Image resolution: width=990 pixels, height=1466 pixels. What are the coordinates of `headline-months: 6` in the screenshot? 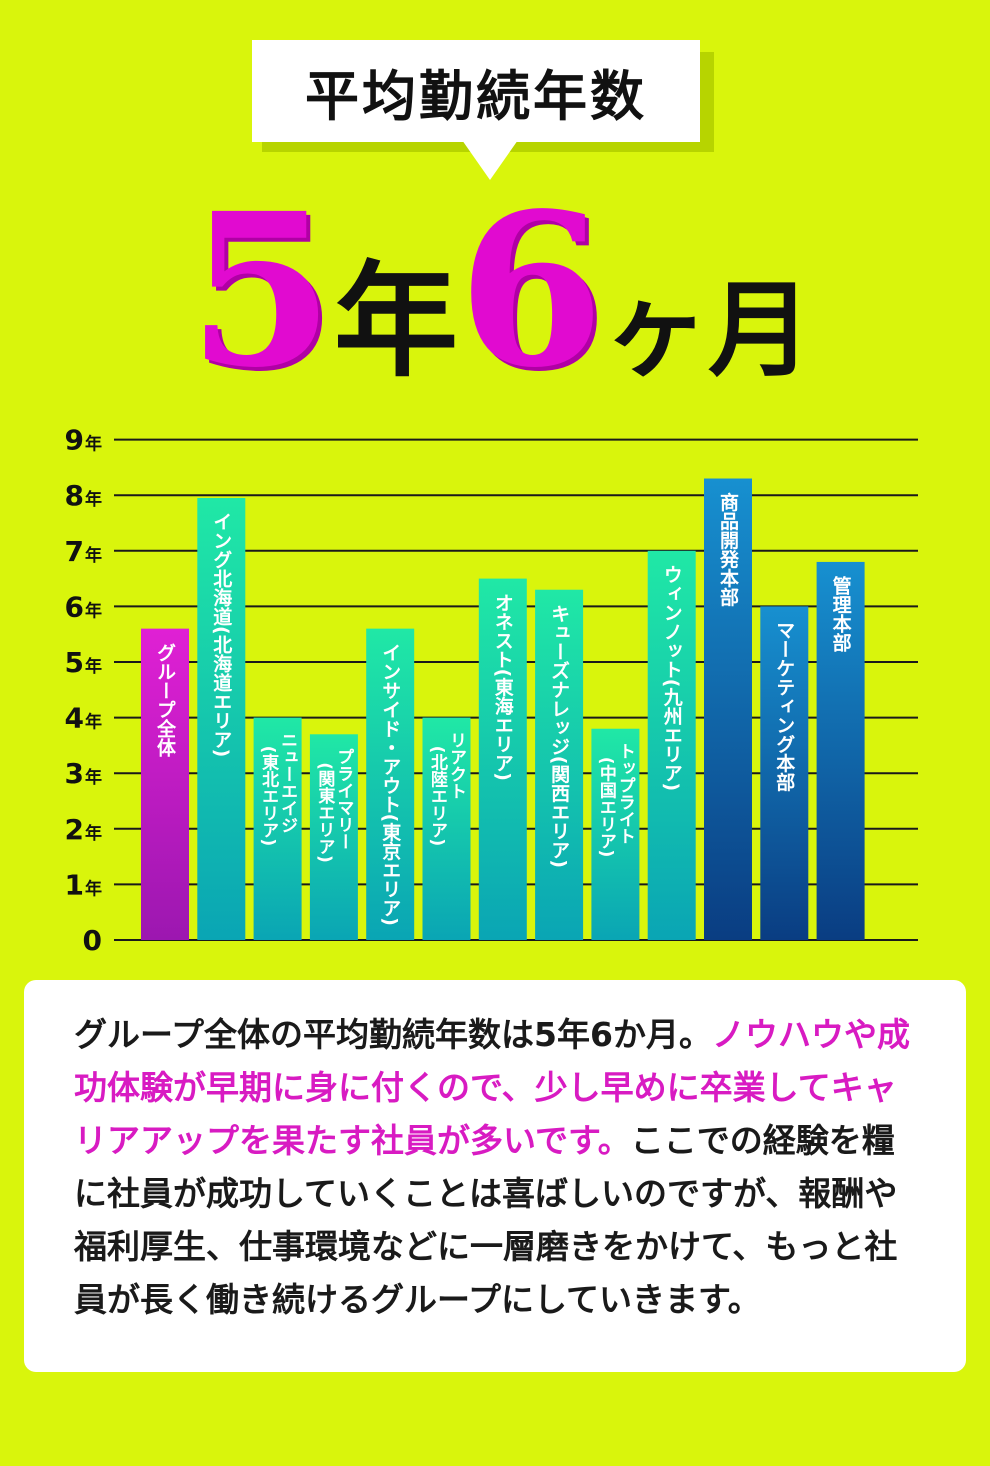 It's located at (531, 290).